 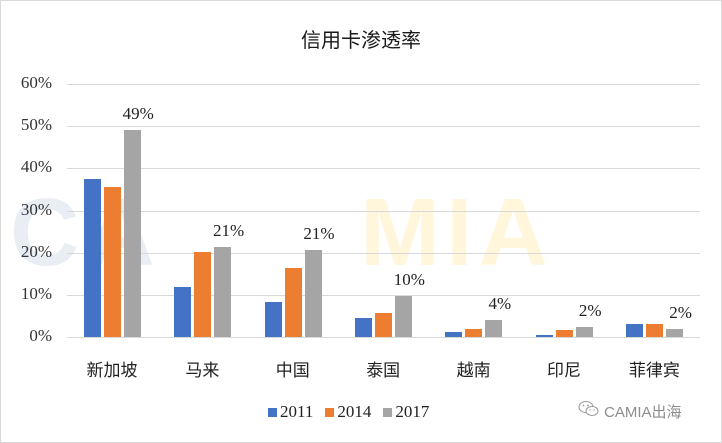 I want to click on wechat-icon, so click(x=589, y=411).